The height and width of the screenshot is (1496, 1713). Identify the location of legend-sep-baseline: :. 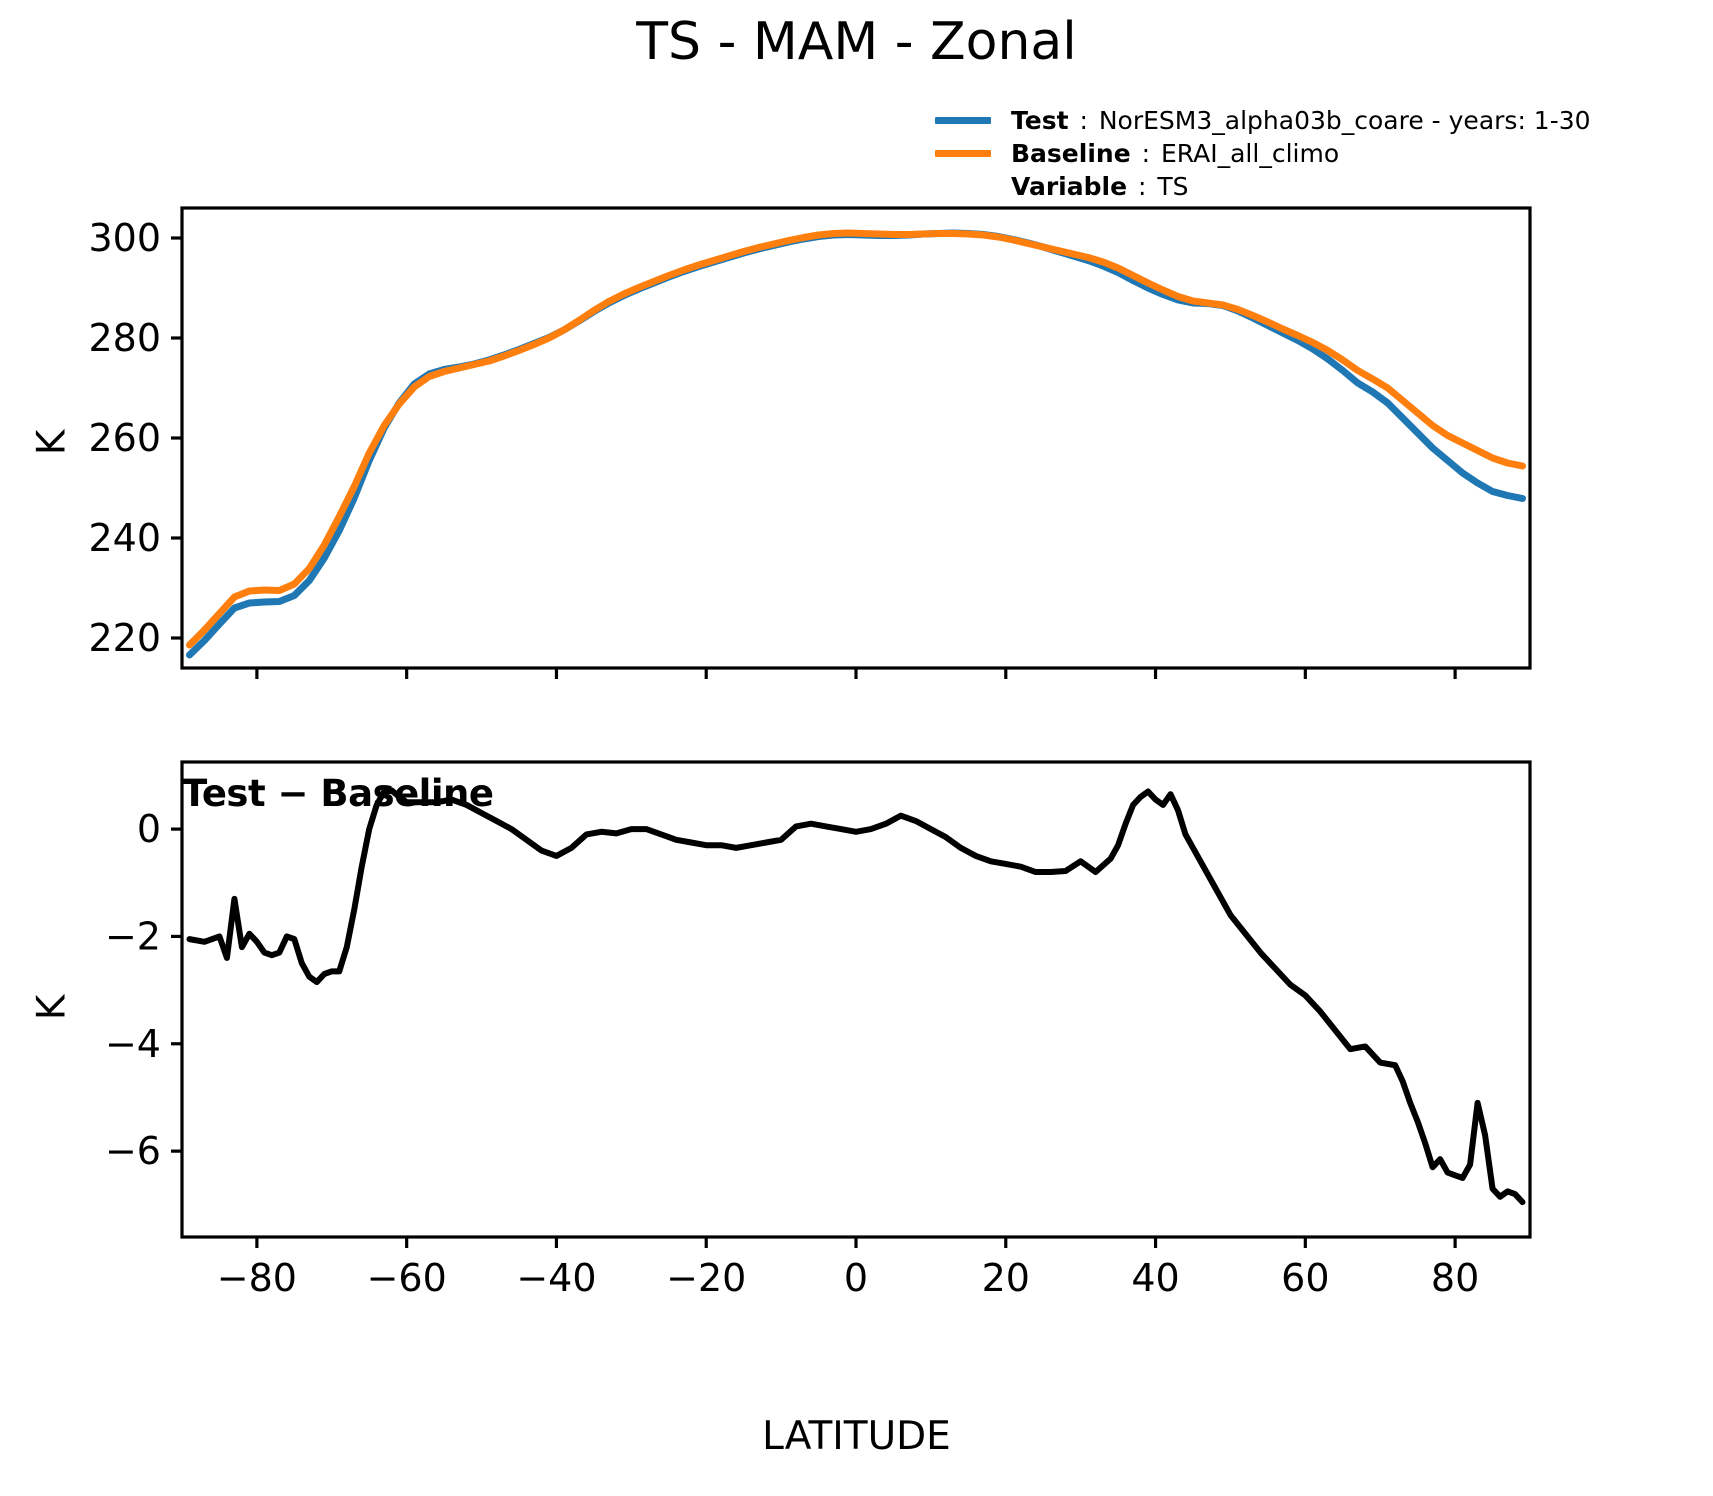
(1145, 153).